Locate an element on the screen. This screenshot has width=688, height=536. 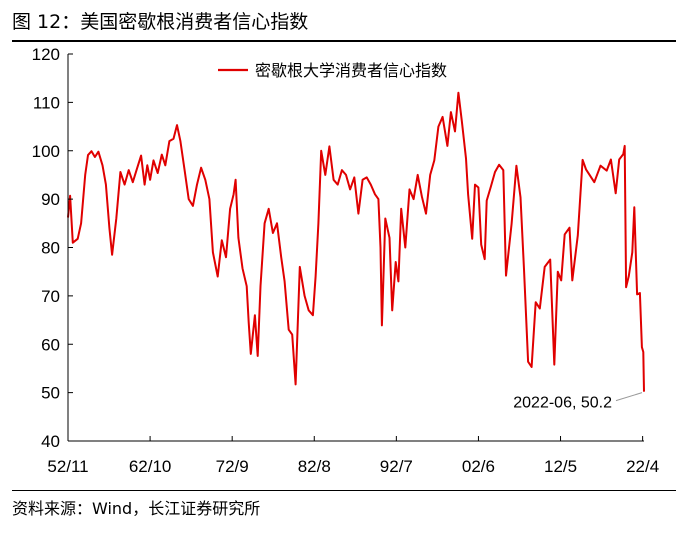
y-tick-label: 70 is located at coordinates (50, 296).